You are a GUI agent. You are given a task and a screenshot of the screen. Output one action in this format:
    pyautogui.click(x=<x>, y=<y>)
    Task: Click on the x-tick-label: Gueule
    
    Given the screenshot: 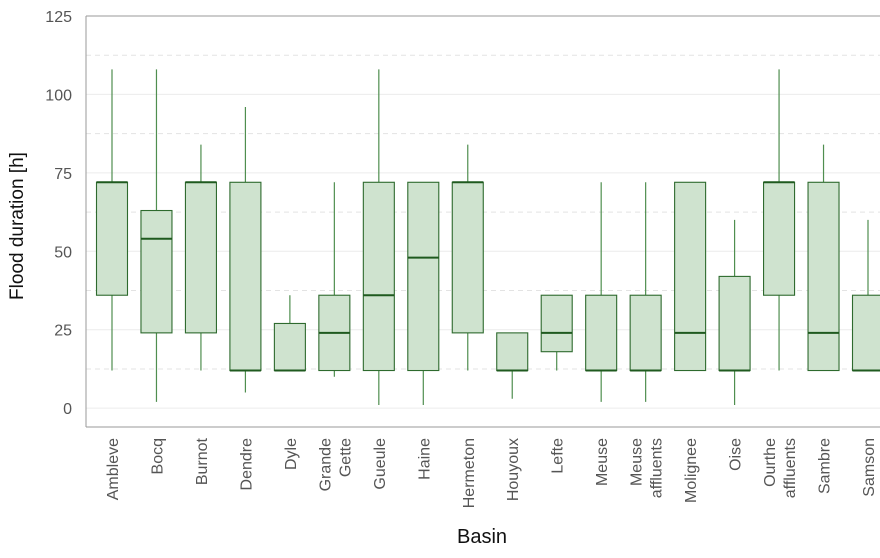 What is the action you would take?
    pyautogui.click(x=380, y=464)
    